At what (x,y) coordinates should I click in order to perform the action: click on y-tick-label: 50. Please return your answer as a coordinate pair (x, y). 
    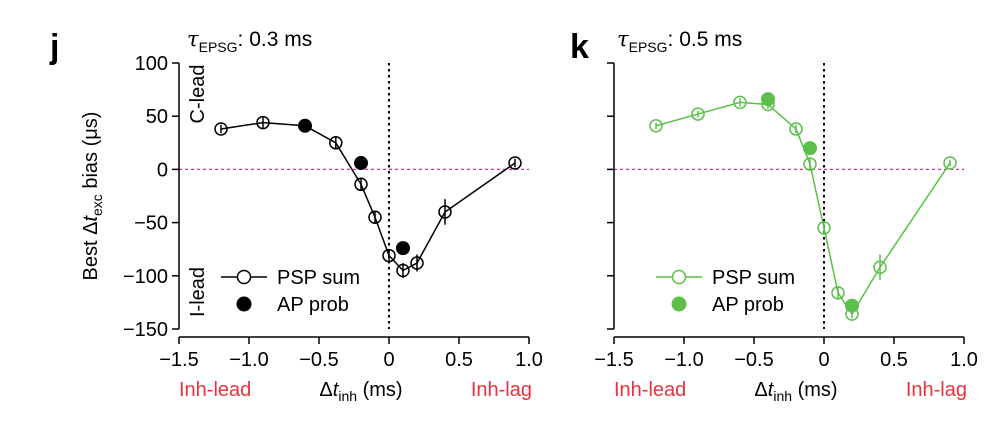
    Looking at the image, I should click on (157, 117).